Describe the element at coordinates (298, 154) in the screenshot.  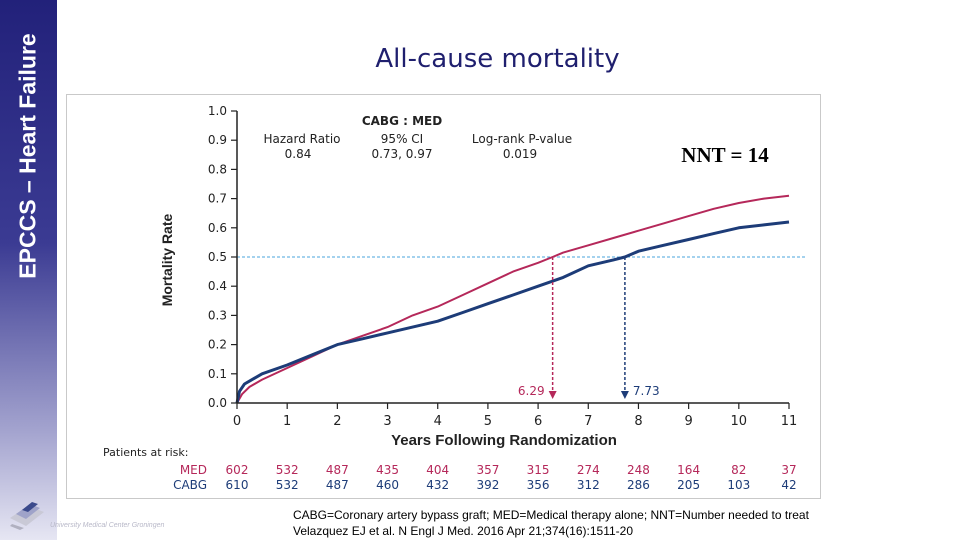
I see `stats-hr-value: 0.84` at that location.